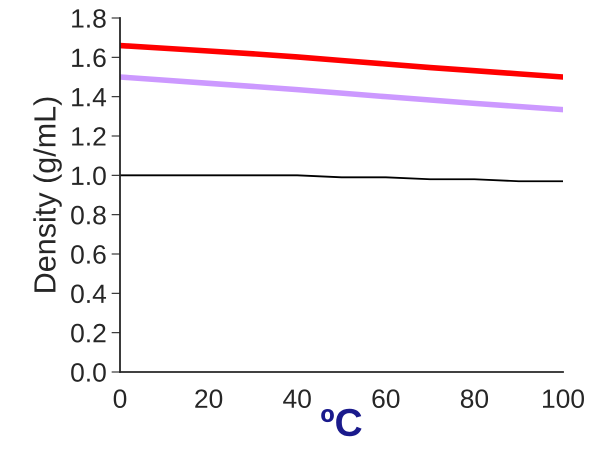  I want to click on x-tick-label: 80, so click(474, 398).